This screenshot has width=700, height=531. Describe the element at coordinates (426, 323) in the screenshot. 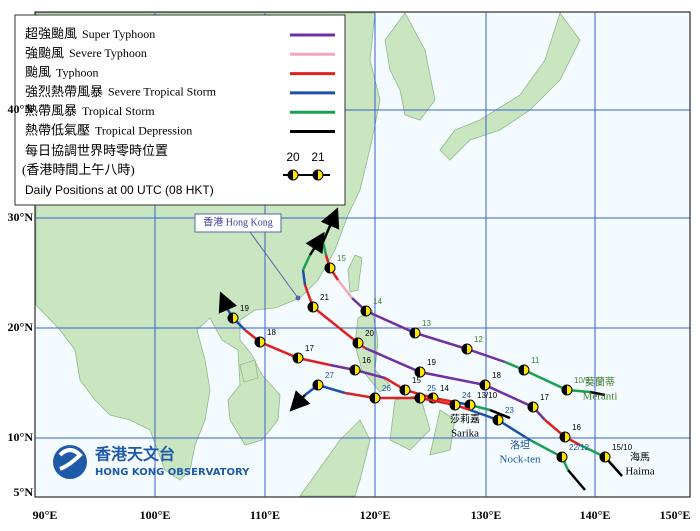

I see `position-label: 13` at that location.